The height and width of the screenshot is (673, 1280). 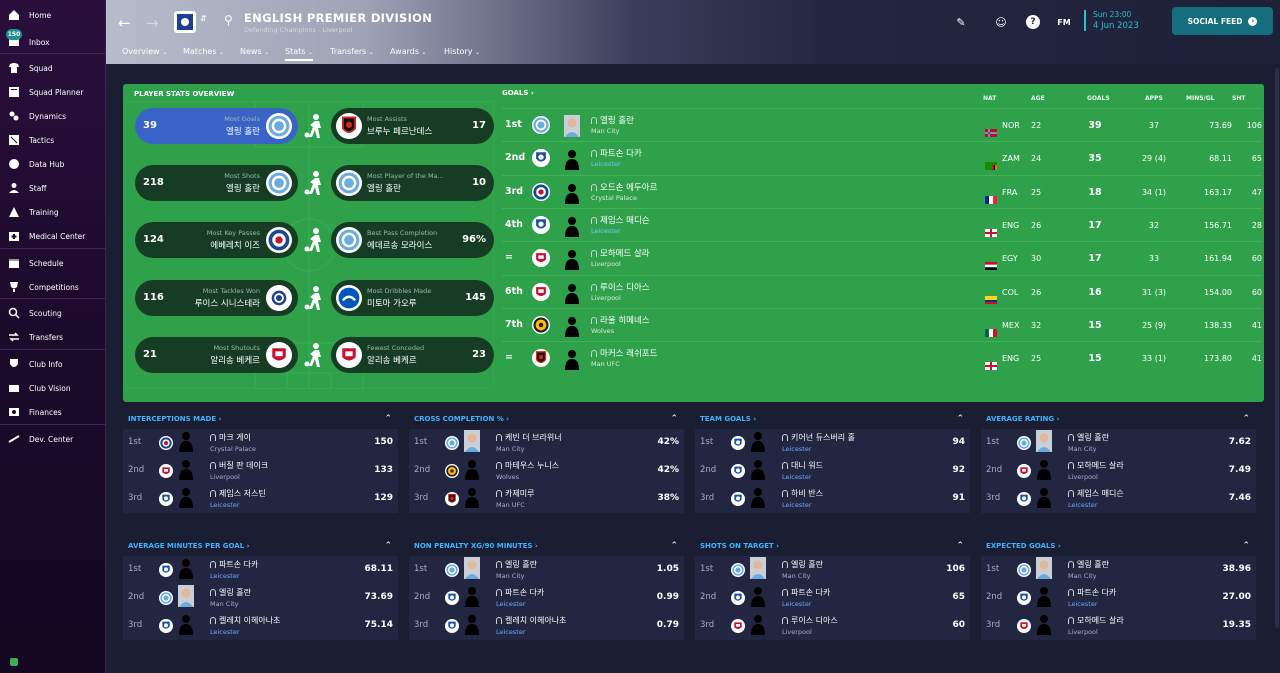 What do you see at coordinates (53, 263) in the screenshot?
I see `sidebar-item-schedule: Schedule` at bounding box center [53, 263].